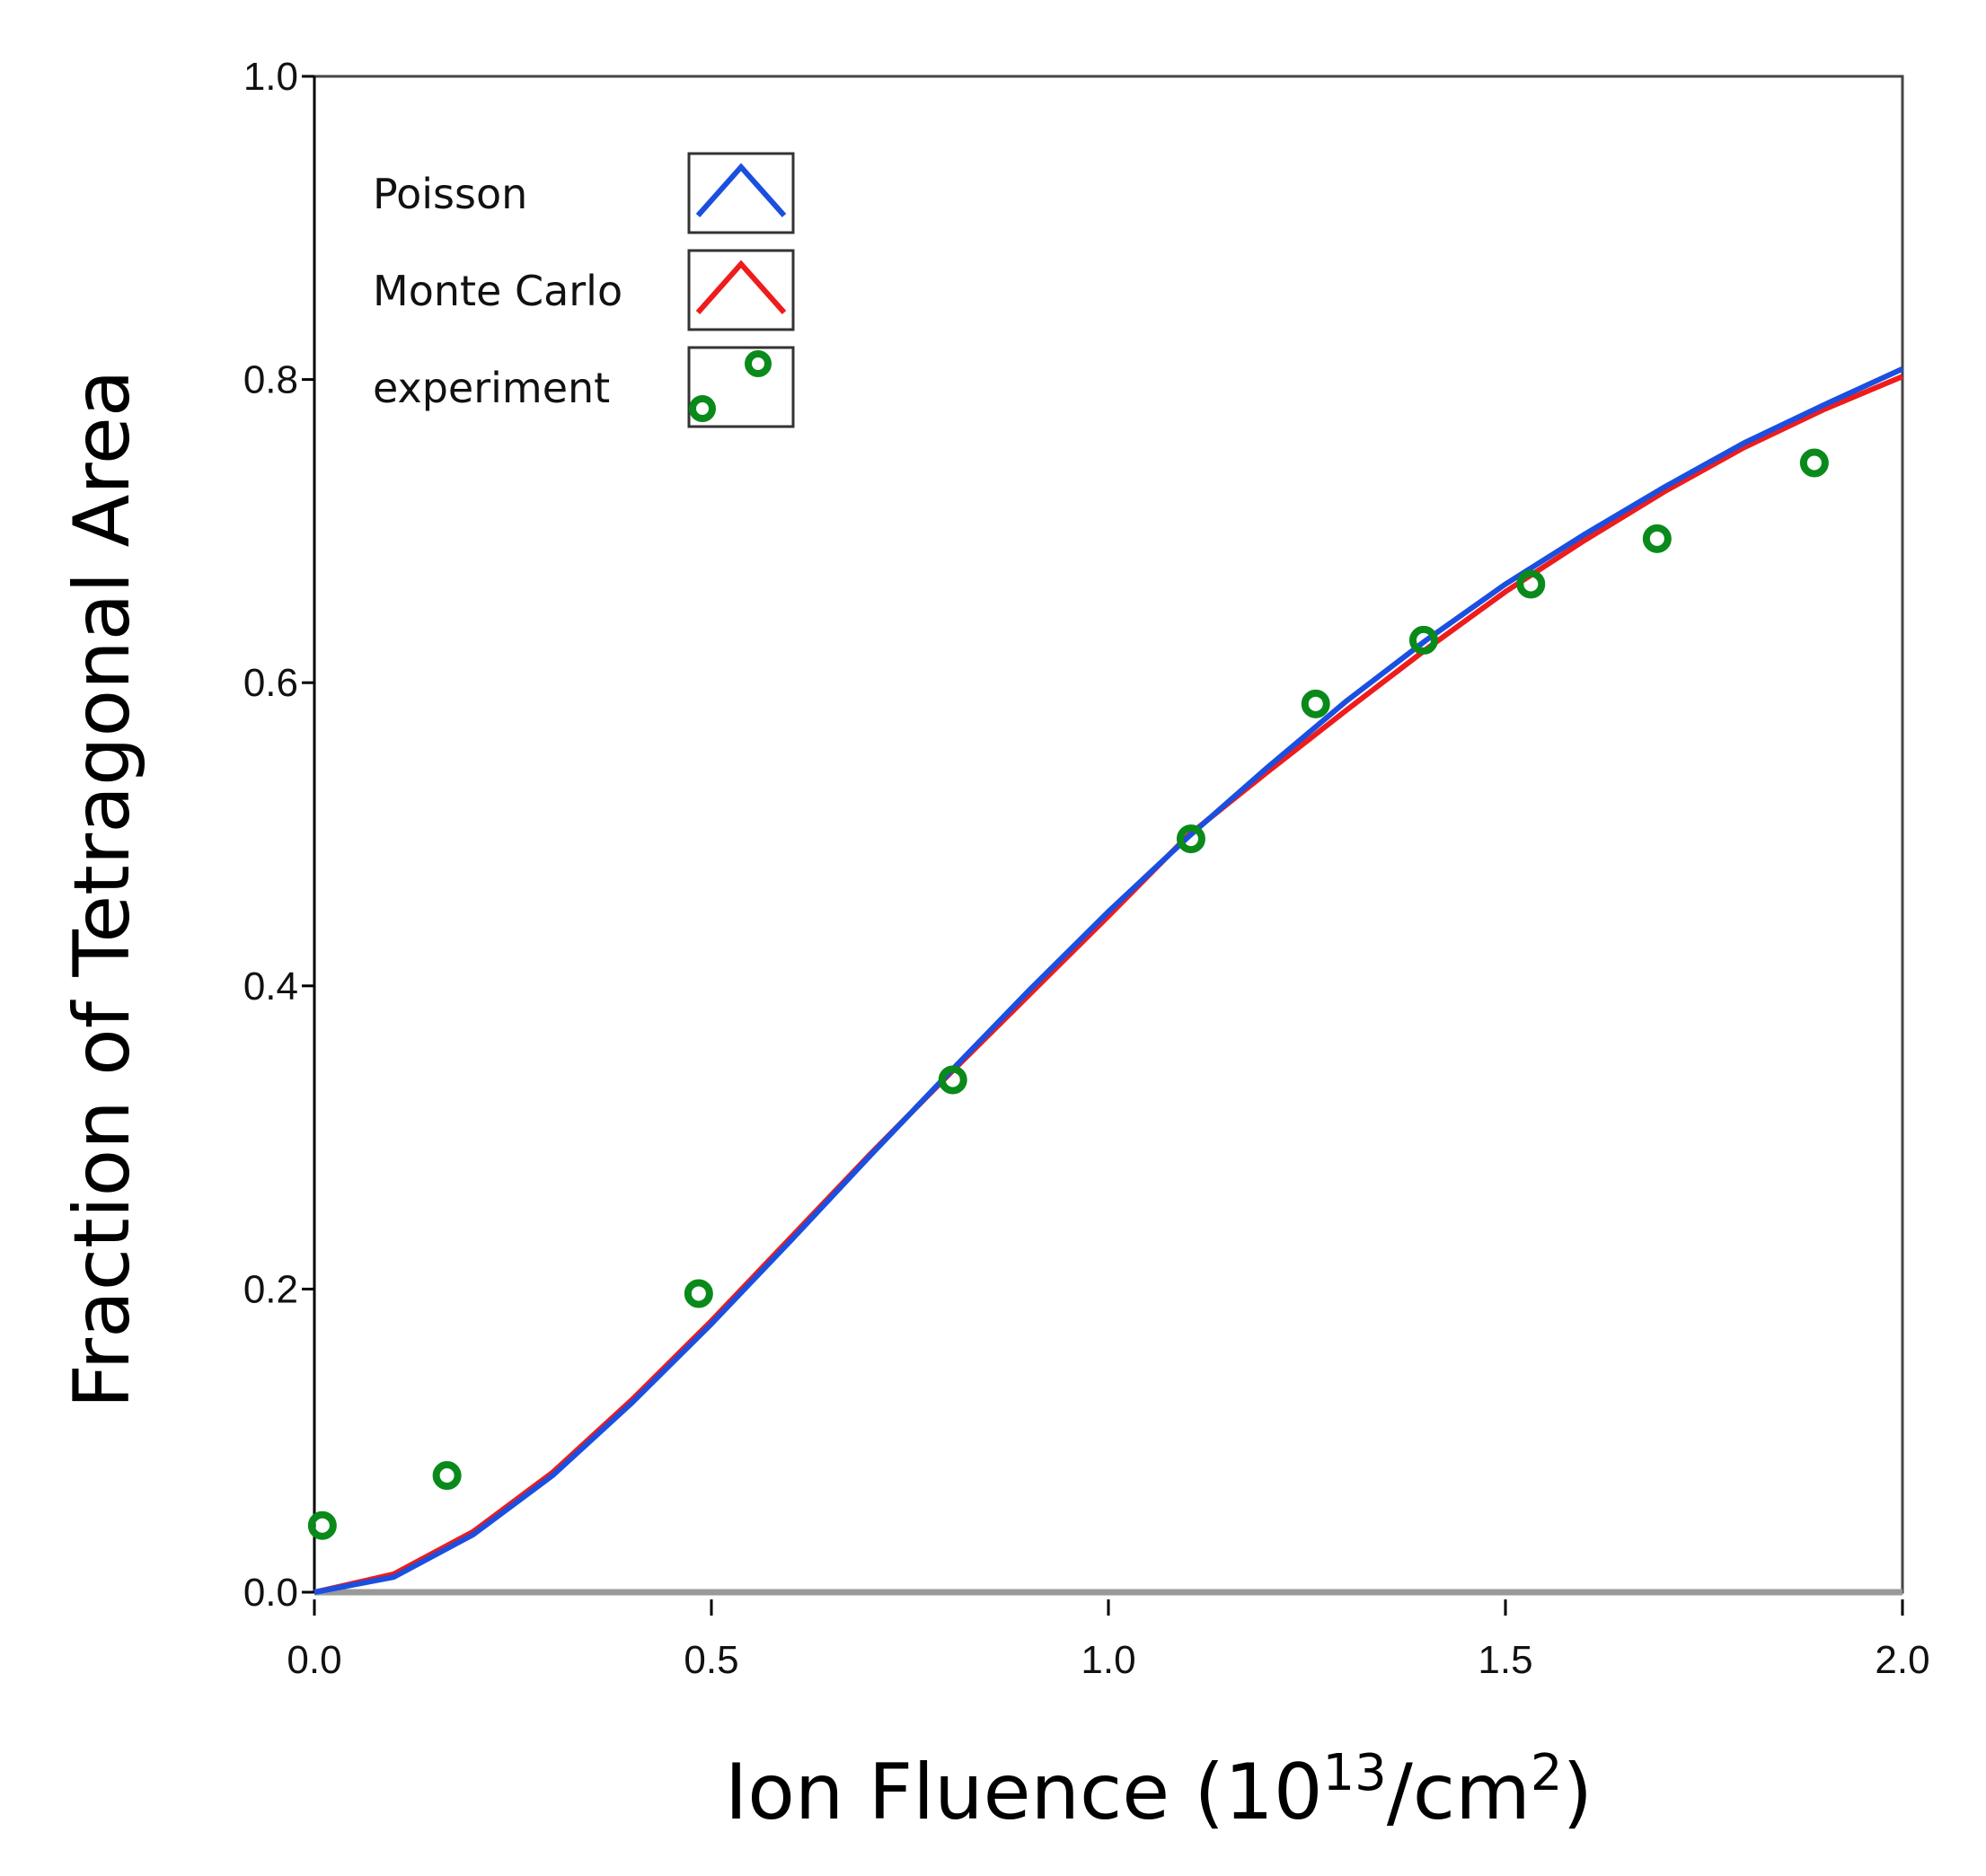 Image resolution: width=1986 pixels, height=1876 pixels. What do you see at coordinates (741, 287) in the screenshot?
I see `legend-line-monte-carlo` at bounding box center [741, 287].